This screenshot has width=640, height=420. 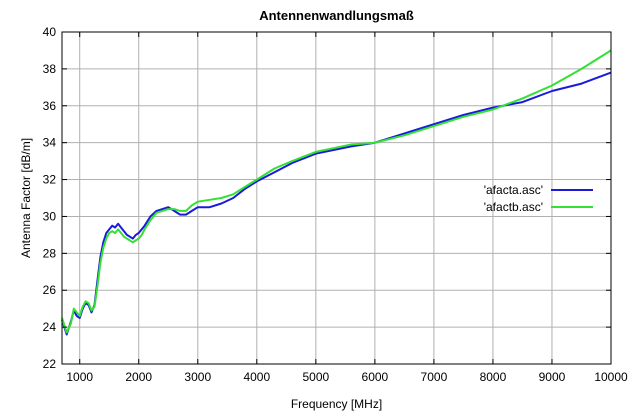 I want to click on y-tick-label: 30, so click(x=50, y=216).